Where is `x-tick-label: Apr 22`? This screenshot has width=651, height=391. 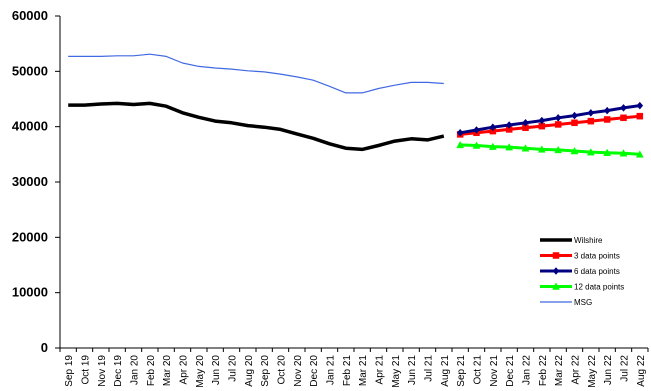 x-tick-label: Apr 22 is located at coordinates (576, 370).